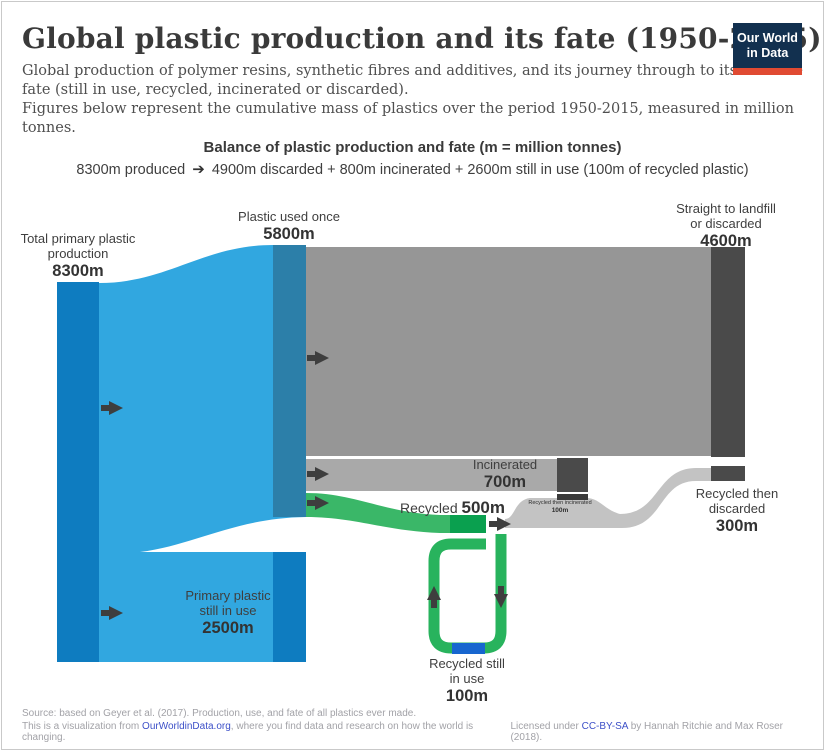 This screenshot has height=751, width=825. Describe the element at coordinates (608, 498) in the screenshot. I see `flow-recycled-then` at that location.